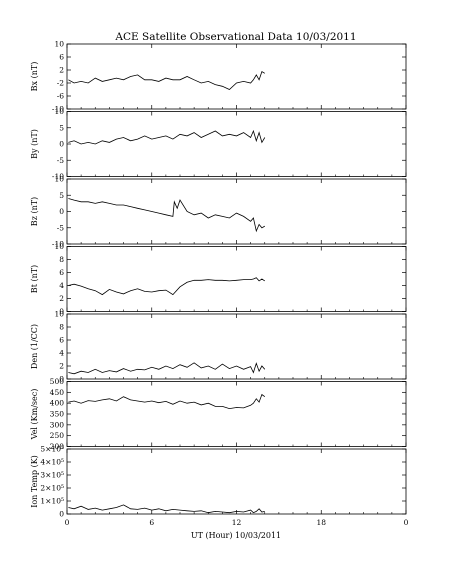 This screenshot has width=453, height=566. Describe the element at coordinates (52, 488) in the screenshot. I see `y-tick-label: 2×10⁵` at that location.